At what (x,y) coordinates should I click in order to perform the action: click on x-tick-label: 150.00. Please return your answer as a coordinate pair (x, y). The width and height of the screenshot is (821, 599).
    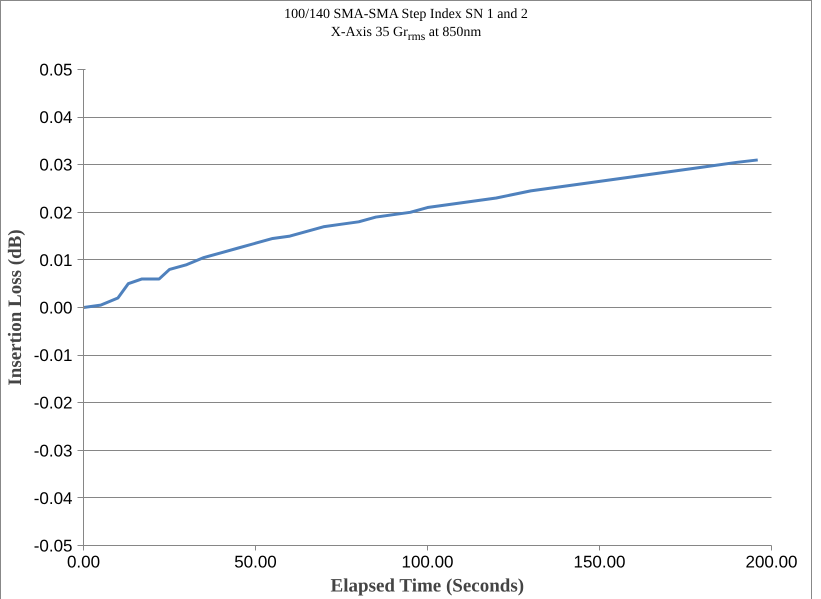
    Looking at the image, I should click on (600, 562).